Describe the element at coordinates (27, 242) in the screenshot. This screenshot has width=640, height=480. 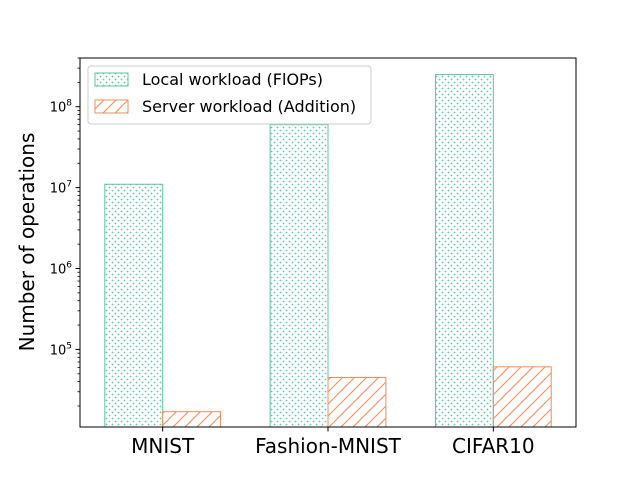
I see `y-axis-label: Number of operations` at that location.